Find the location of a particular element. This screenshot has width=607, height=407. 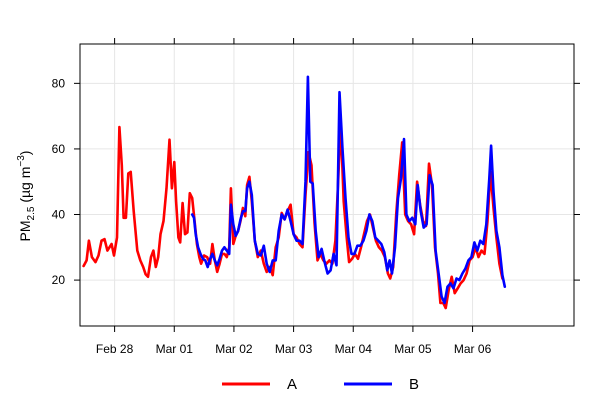

x-tick-label: Mar 05 is located at coordinates (413, 349).